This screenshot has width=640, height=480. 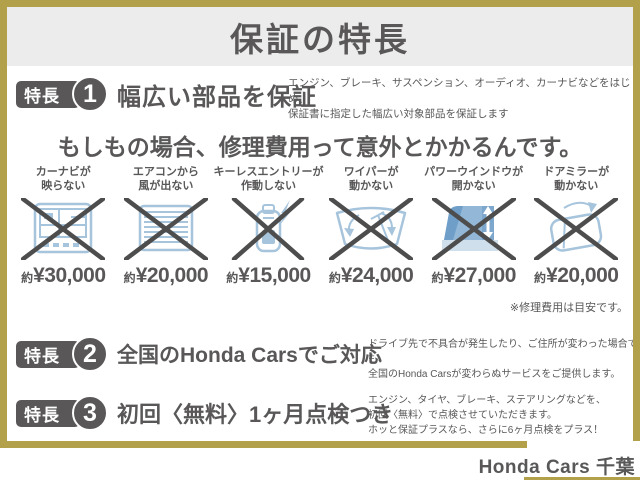 I want to click on repair-item-label: ドアミラーが 動かない, so click(x=576, y=179).